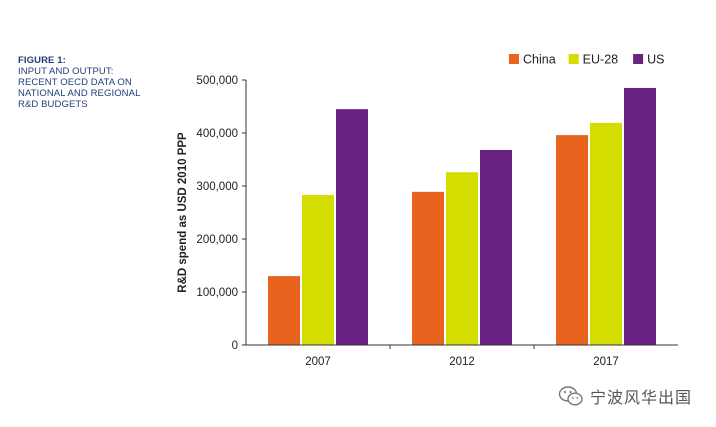 The width and height of the screenshot is (716, 427). I want to click on legend: China EU-28 US, so click(586, 60).